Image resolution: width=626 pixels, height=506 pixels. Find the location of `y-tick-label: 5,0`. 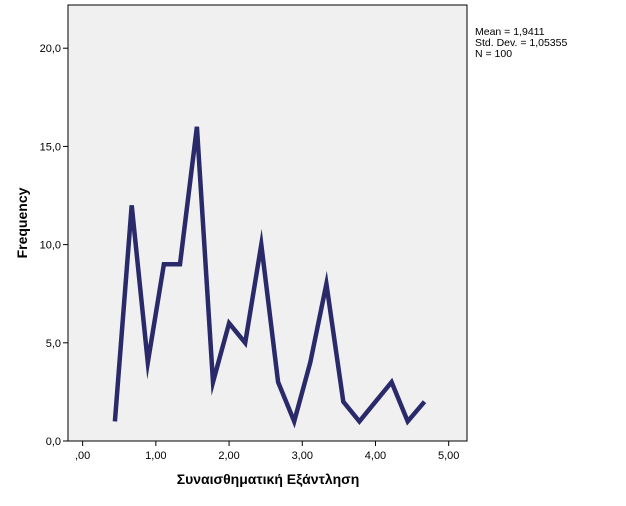

y-tick-label: 5,0 is located at coordinates (53, 344).